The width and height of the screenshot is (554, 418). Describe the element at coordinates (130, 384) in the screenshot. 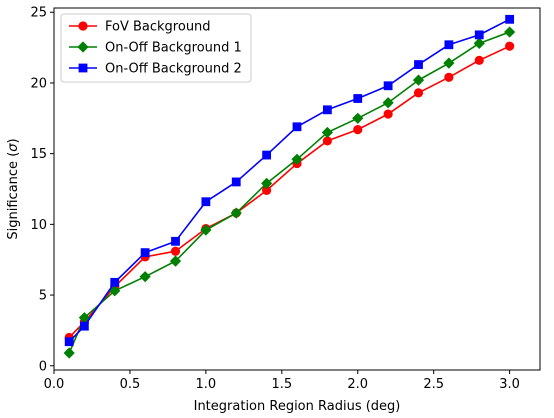

I see `x-tick-label: 0.5` at that location.